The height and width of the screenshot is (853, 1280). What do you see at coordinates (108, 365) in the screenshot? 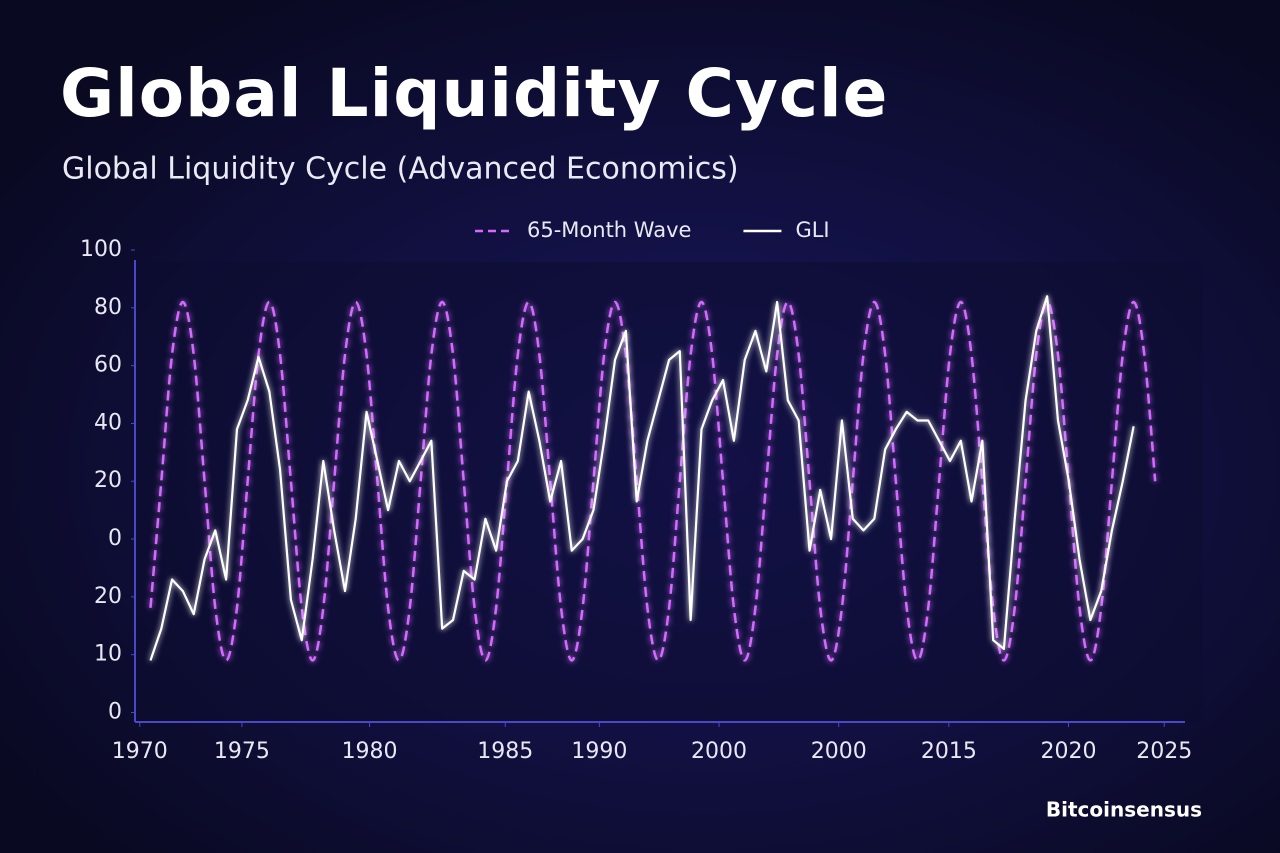
I see `y-tick-label: 60` at bounding box center [108, 365].